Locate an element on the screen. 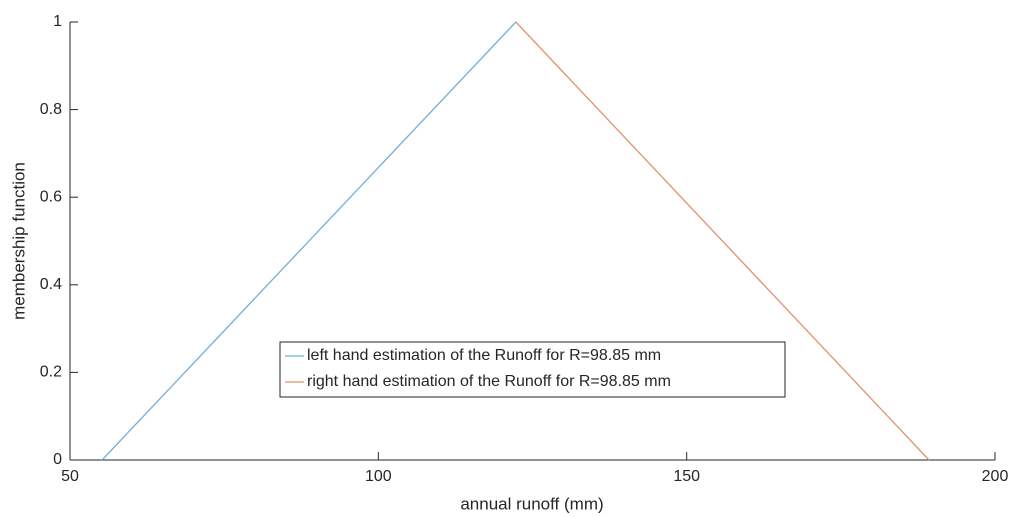 This screenshot has height=517, width=1016. y-tick-label: 1 is located at coordinates (57, 21).